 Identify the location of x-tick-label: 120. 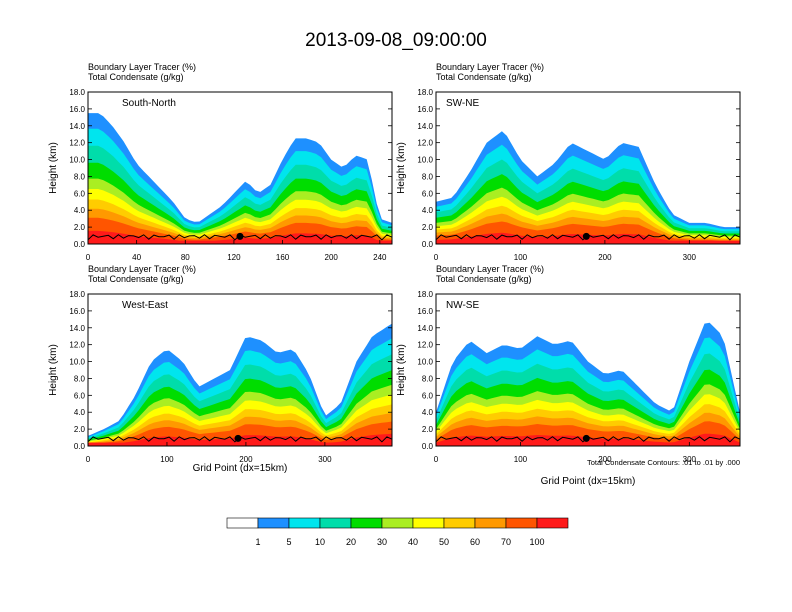
(234, 257).